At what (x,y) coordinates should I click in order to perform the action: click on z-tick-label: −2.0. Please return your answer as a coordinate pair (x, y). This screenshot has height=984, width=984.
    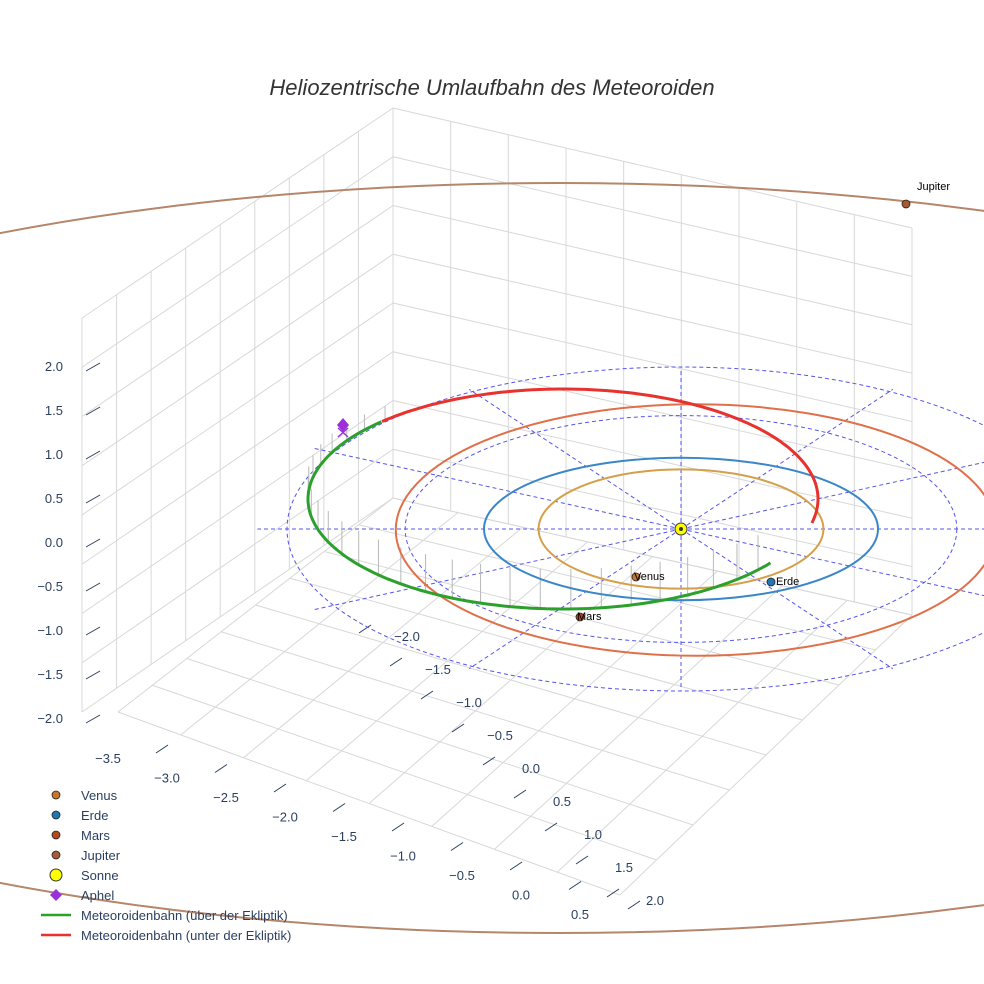
    Looking at the image, I should click on (50, 718).